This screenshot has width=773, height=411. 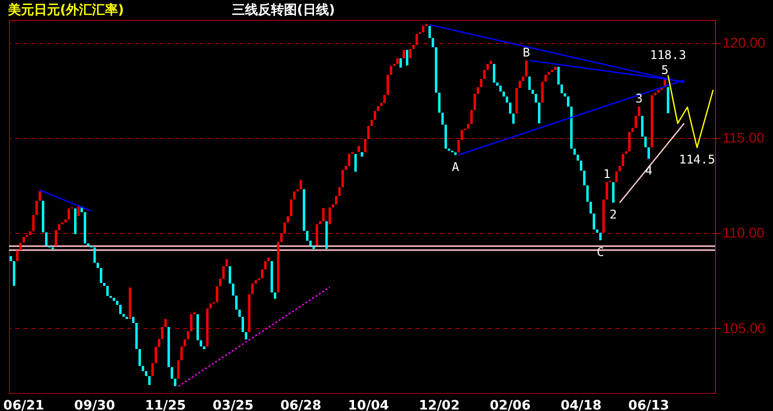 What do you see at coordinates (95, 404) in the screenshot?
I see `x-tick-label: 09/30` at bounding box center [95, 404].